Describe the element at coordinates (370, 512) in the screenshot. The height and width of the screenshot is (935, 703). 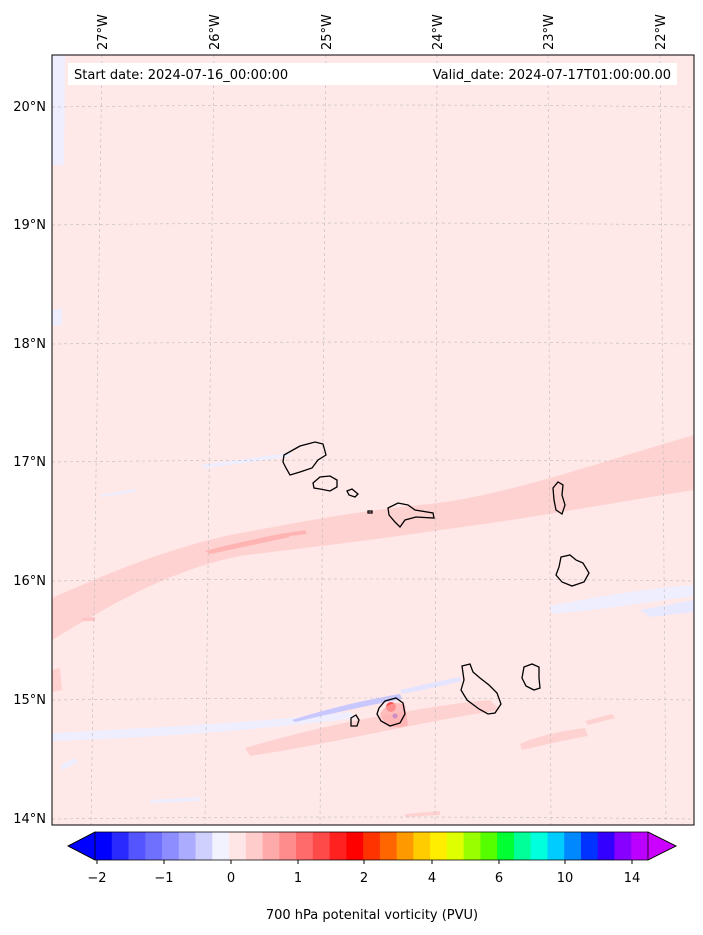
I see `island-razo` at that location.